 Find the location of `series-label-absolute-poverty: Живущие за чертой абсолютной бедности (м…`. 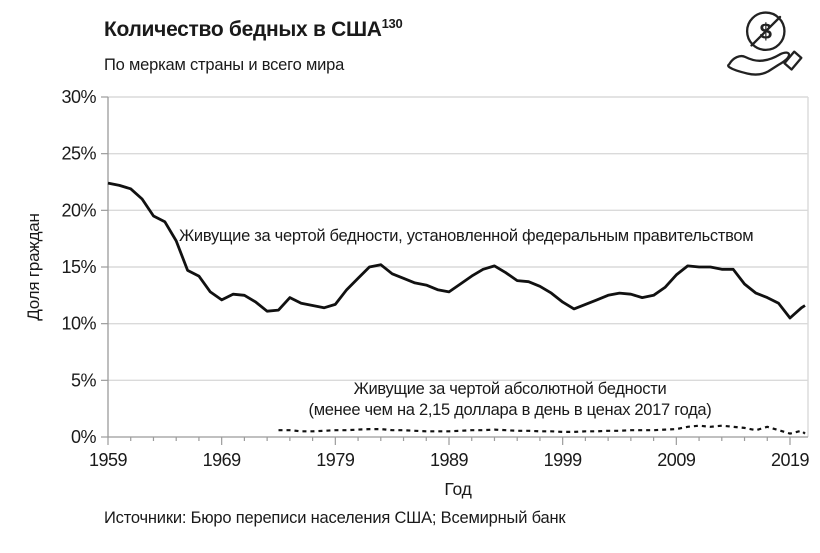

series-label-absolute-poverty: Живущие за чертой абсолютной бедности (м… is located at coordinates (510, 400).